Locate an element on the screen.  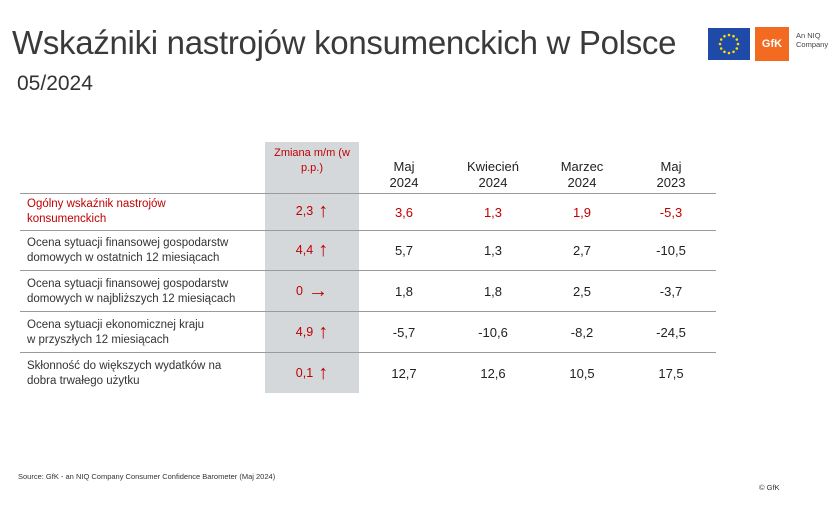
change-value: 2,3 is located at coordinates (304, 211).